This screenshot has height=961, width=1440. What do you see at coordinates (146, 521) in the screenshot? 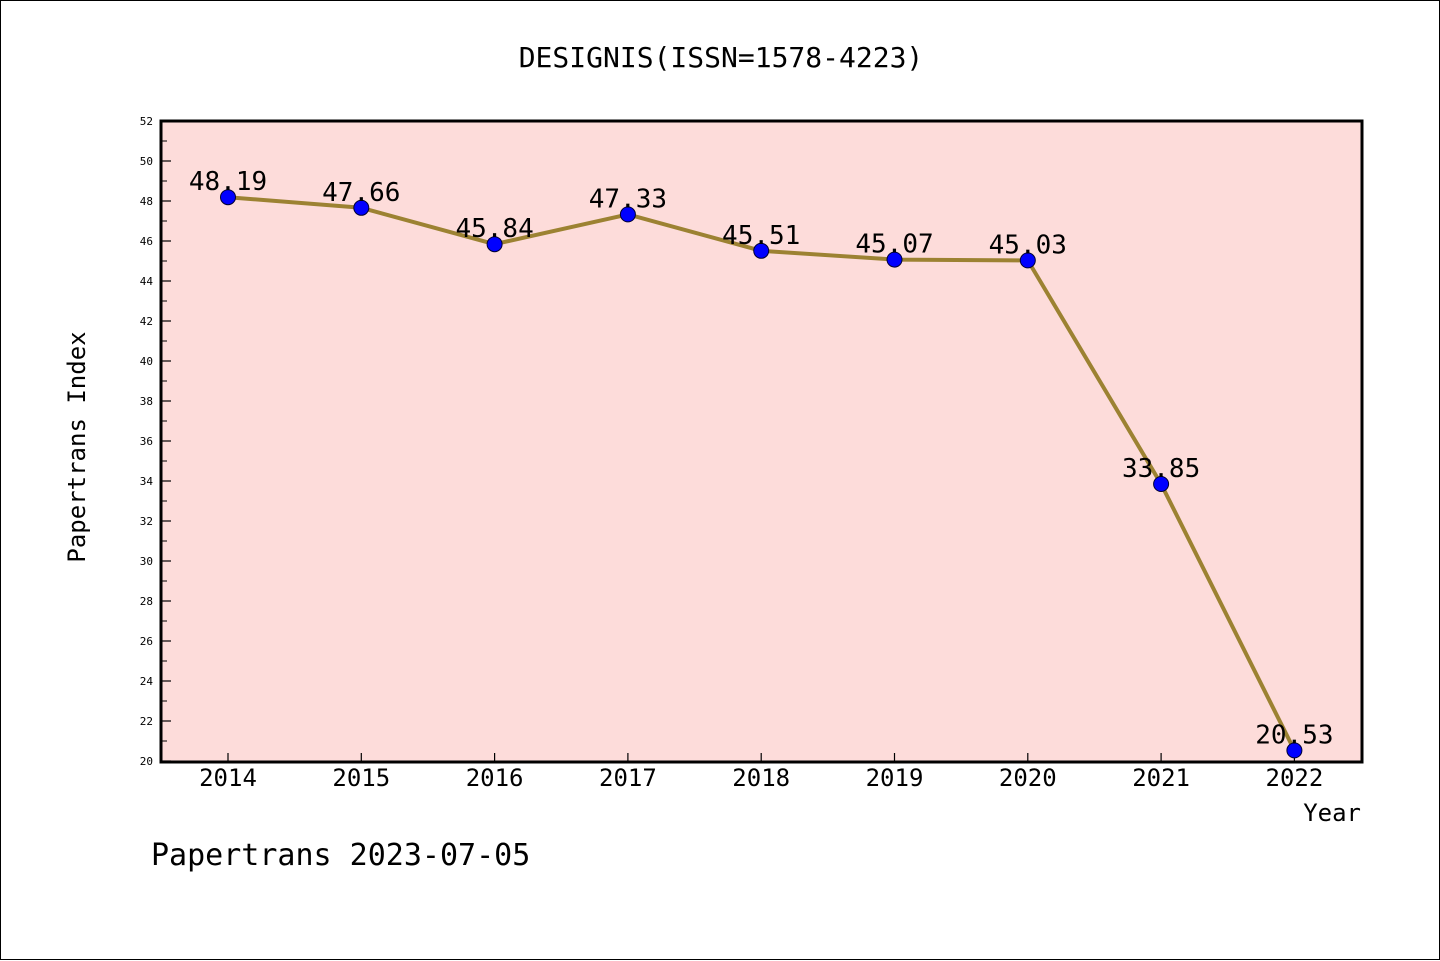
I see `y-tick-label: 32` at bounding box center [146, 521].